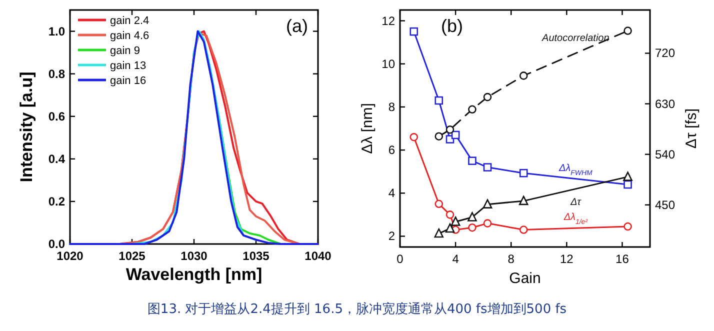 Image resolution: width=714 pixels, height=331 pixels. Describe the element at coordinates (128, 81) in the screenshot. I see `legend-label: gain 16` at that location.